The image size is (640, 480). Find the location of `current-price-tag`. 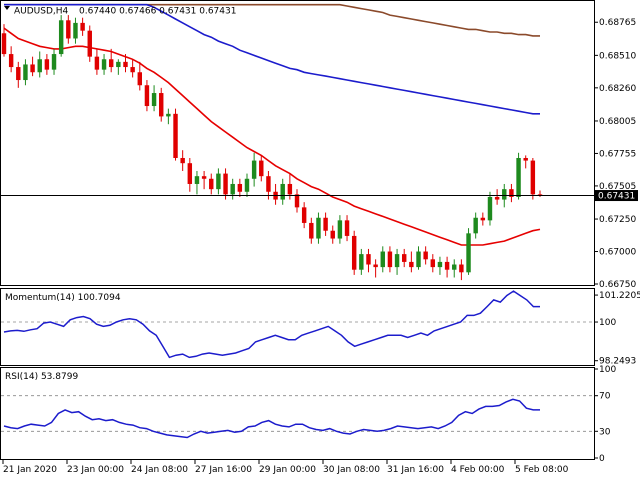

current-price-tag is located at coordinates (616, 196).